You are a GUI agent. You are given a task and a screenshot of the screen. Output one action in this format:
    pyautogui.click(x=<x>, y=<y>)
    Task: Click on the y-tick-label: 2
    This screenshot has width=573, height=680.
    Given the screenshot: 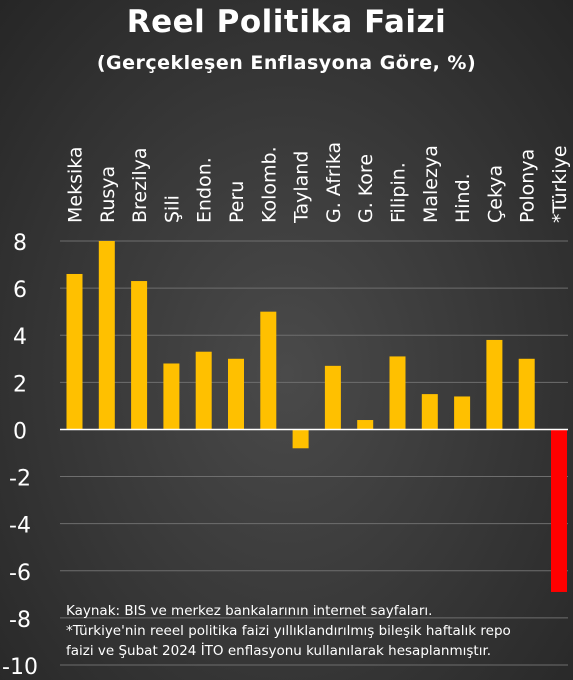 What is the action you would take?
    pyautogui.click(x=20, y=384)
    